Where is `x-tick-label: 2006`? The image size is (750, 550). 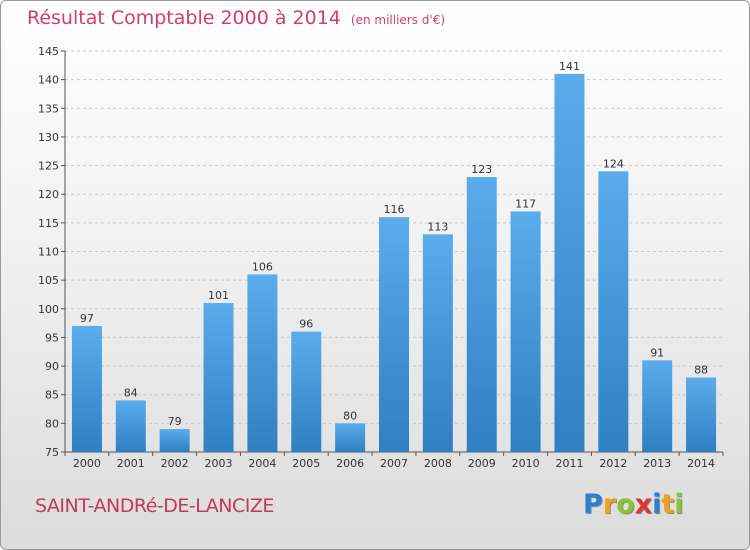 x-tick-label: 2006 is located at coordinates (350, 463).